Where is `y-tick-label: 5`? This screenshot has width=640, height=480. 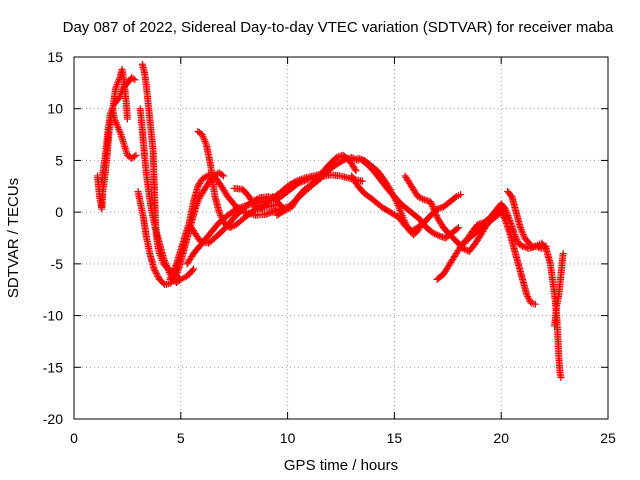
y-tick-label: 5 is located at coordinates (59, 160).